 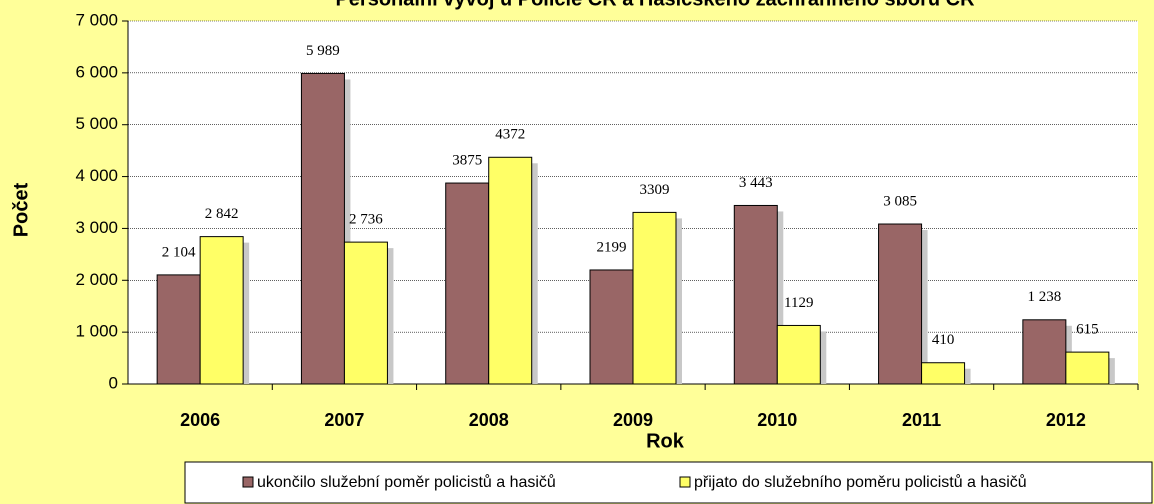 What do you see at coordinates (200, 420) in the screenshot?
I see `x-tick-label: 2006` at bounding box center [200, 420].